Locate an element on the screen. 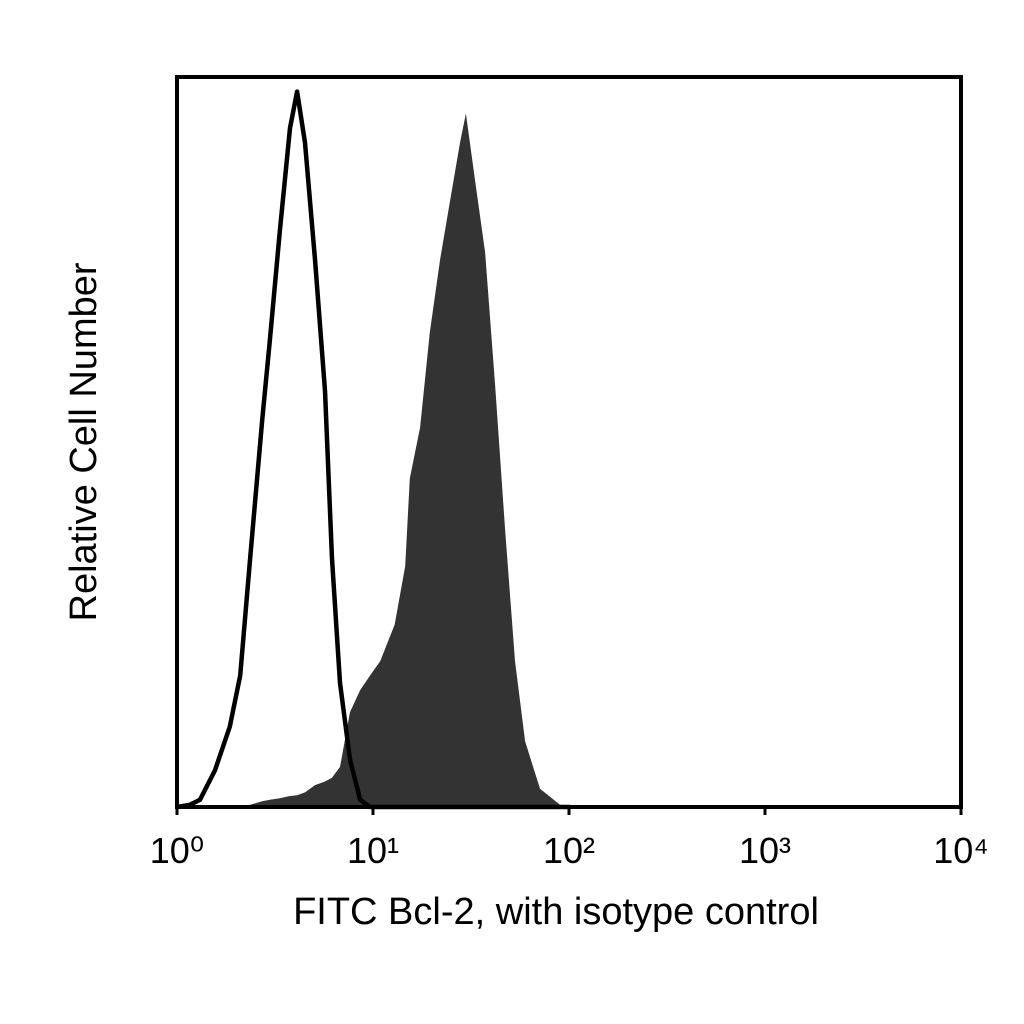 The width and height of the screenshot is (1024, 1024). x-tick-label: 10³ is located at coordinates (765, 850).